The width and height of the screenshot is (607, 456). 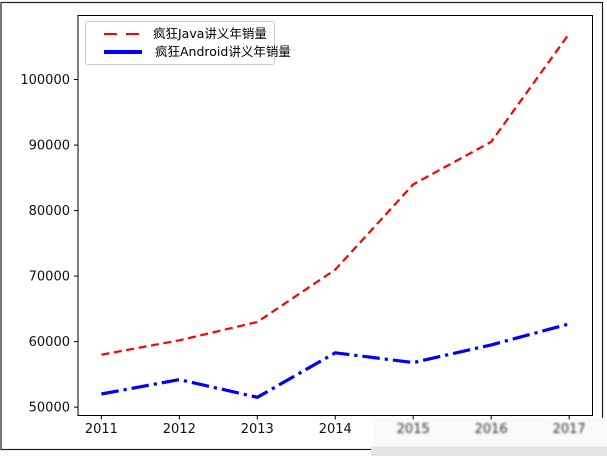 I want to click on legend-item-android: 疯狂Android讲义年销量, so click(x=197, y=52).